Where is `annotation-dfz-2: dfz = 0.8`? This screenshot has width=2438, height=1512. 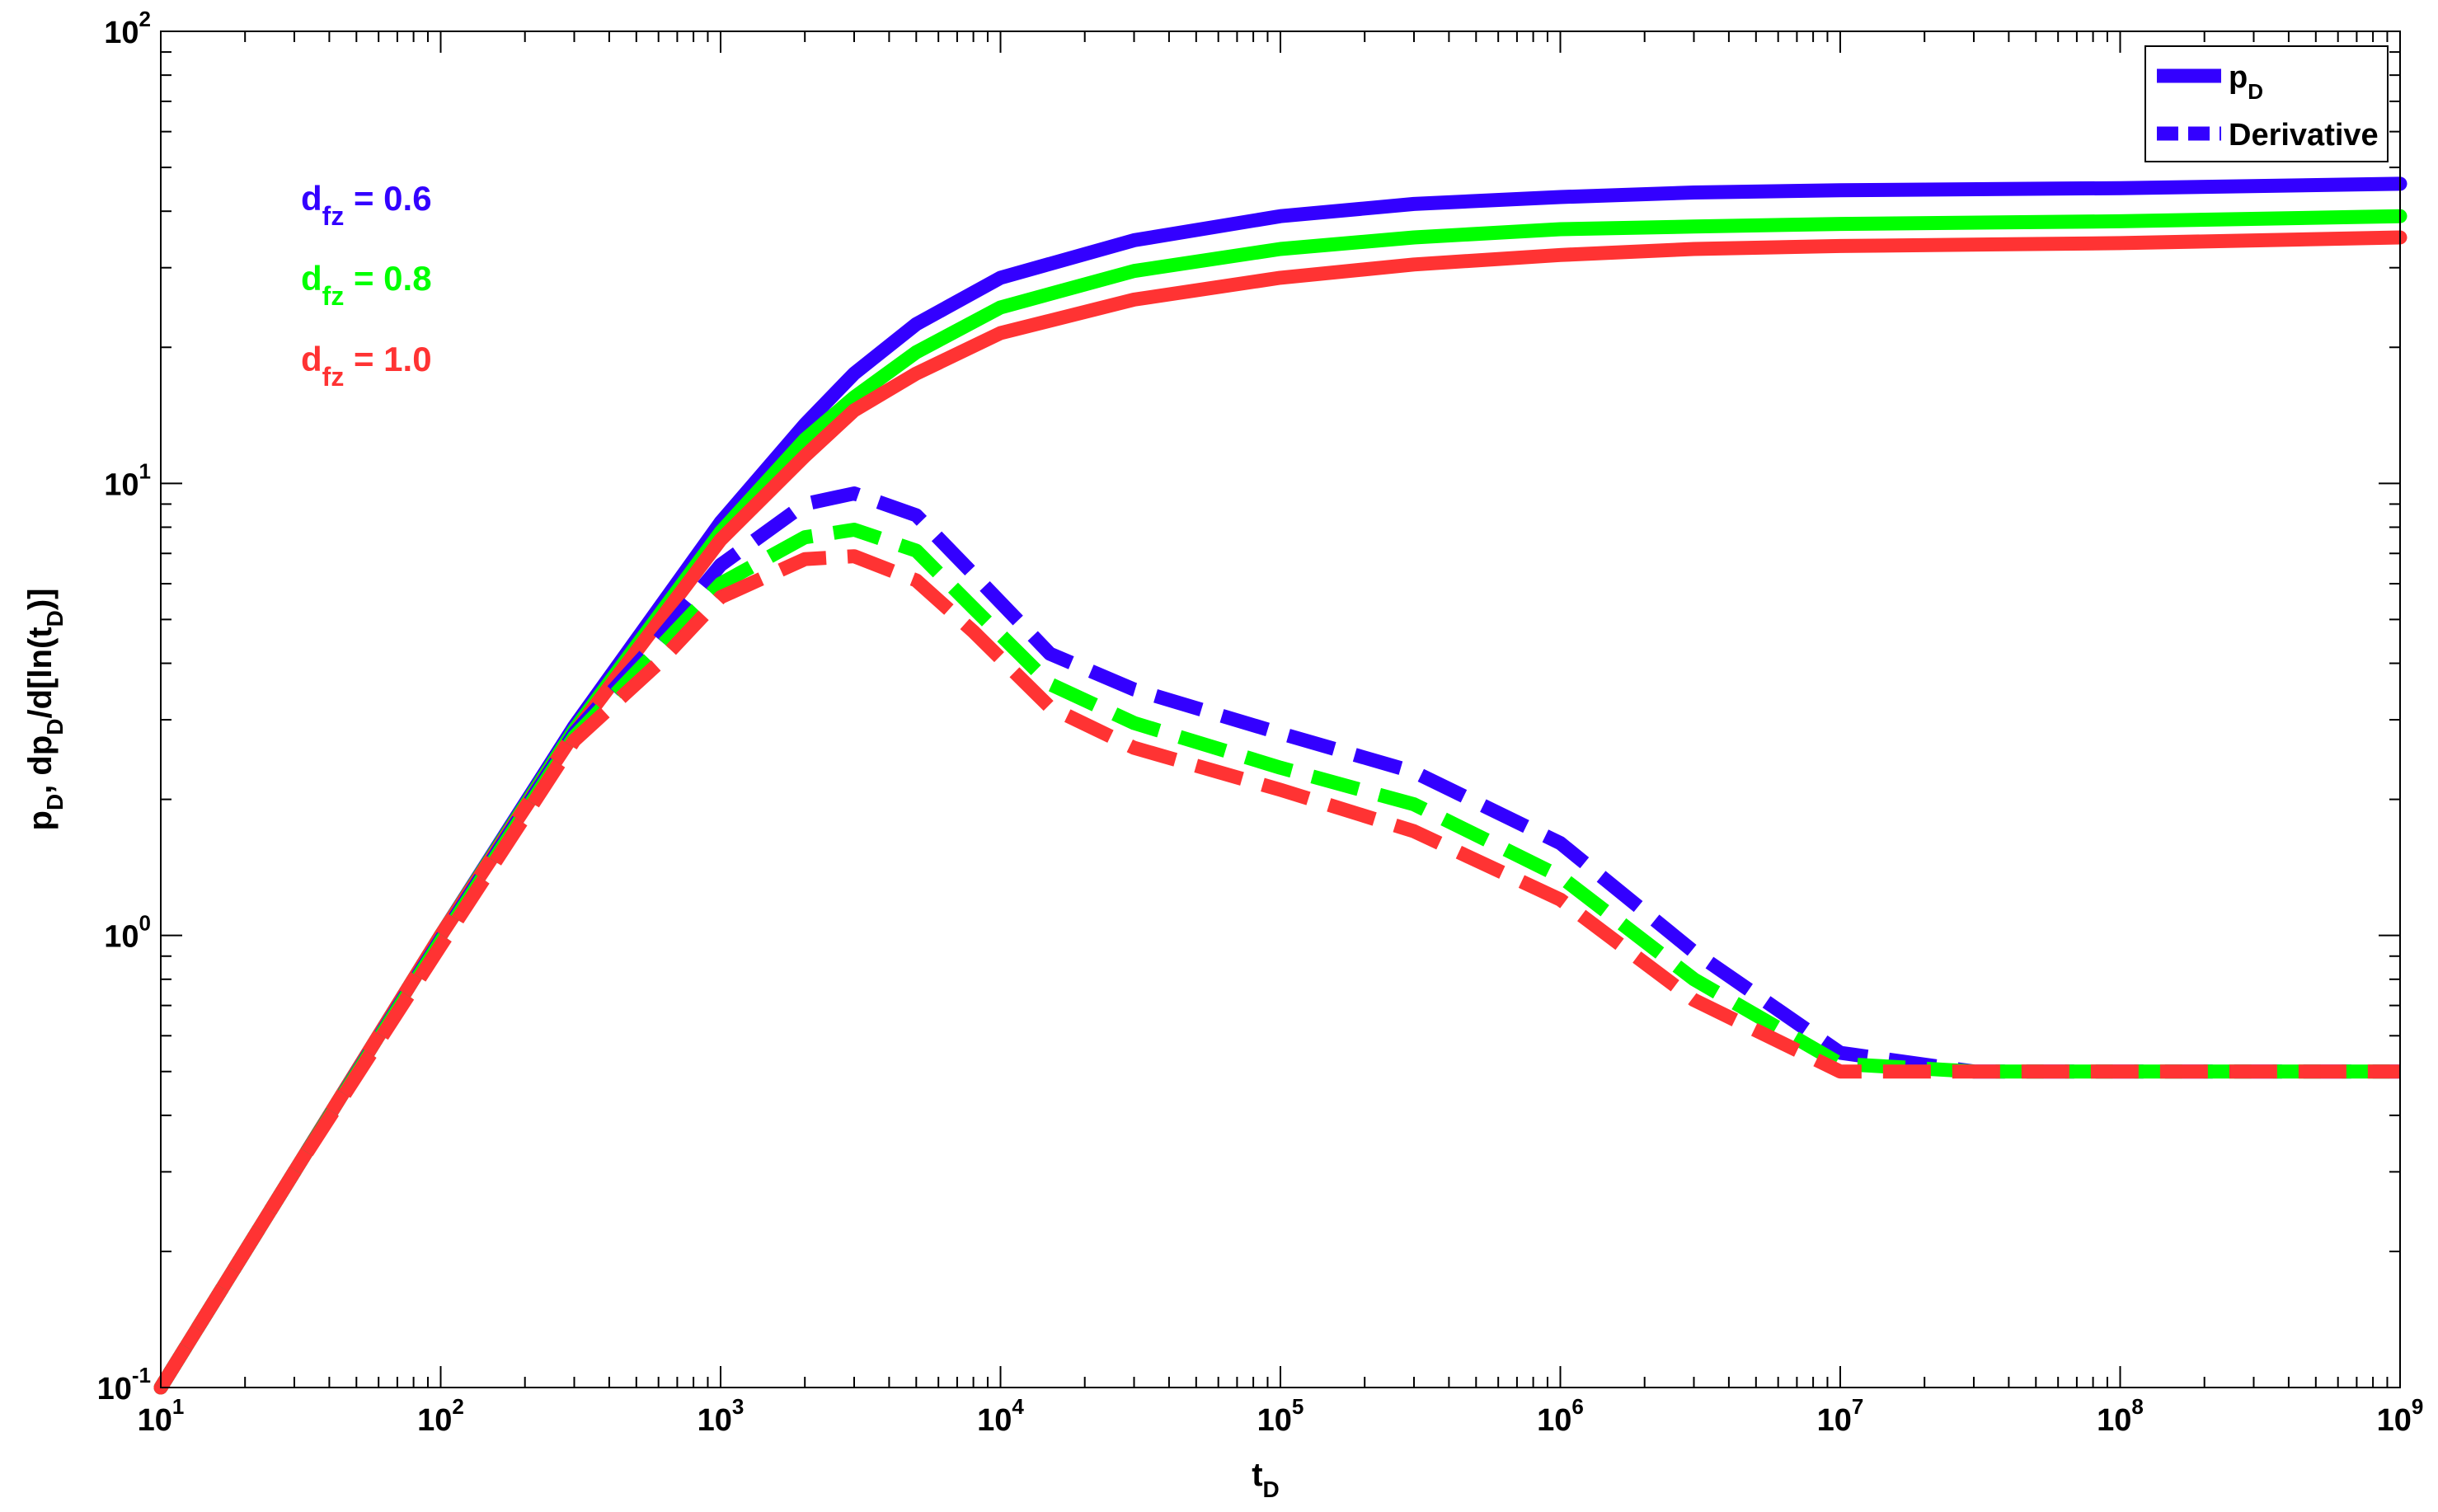
annotation-dfz-2: dfz = 0.8 is located at coordinates (366, 285).